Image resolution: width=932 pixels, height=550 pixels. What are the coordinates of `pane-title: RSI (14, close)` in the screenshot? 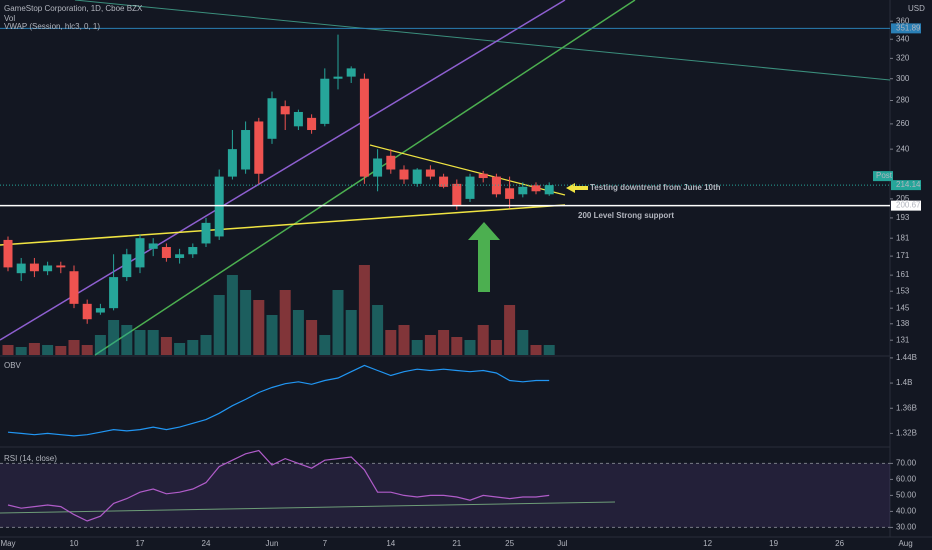 It's located at (30, 458).